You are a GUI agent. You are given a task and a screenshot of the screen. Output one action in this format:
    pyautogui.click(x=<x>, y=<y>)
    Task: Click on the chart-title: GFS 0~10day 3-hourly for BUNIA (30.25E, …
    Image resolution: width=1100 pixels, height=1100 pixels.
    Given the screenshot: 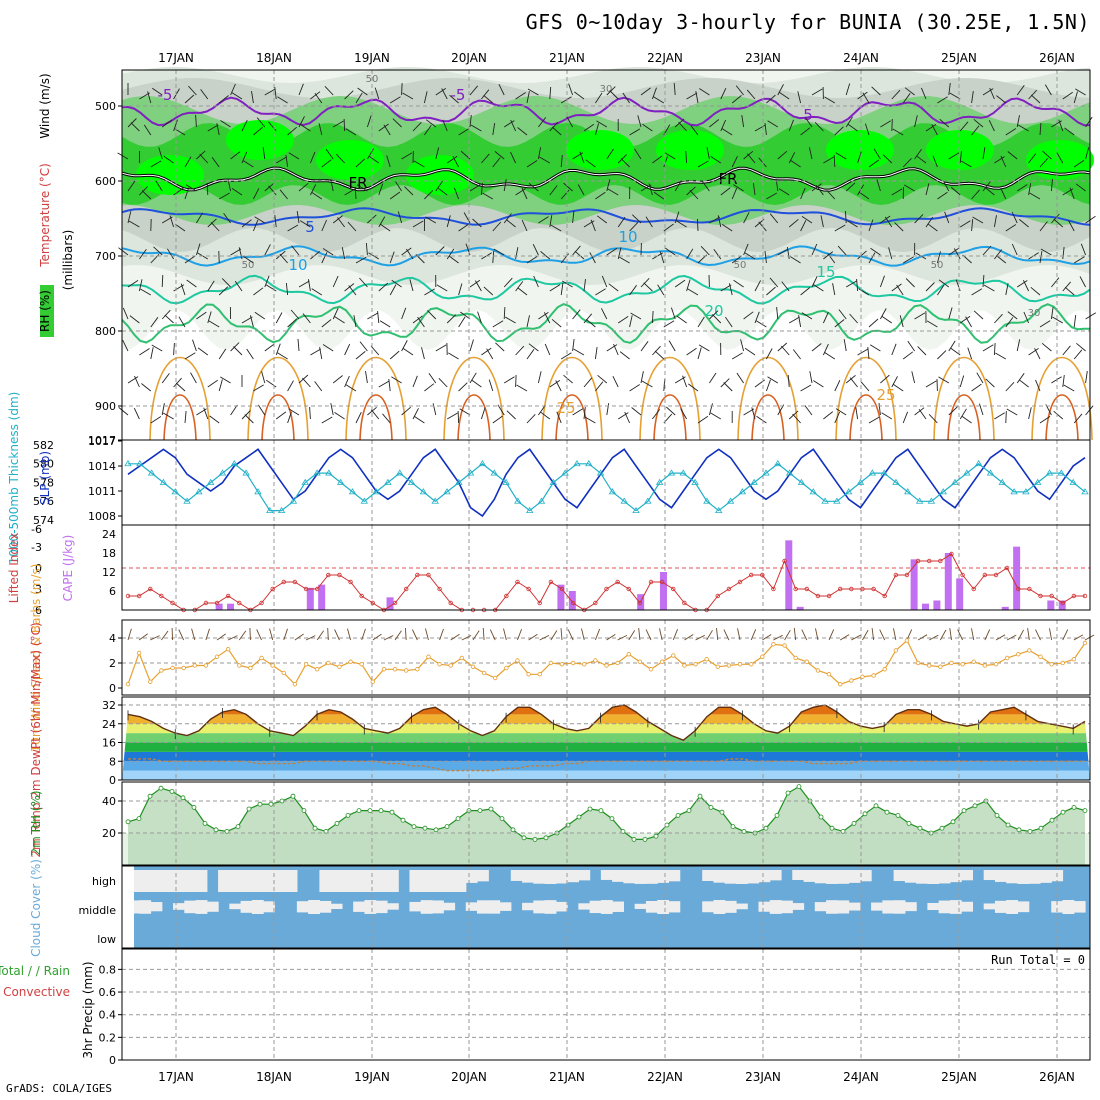 What is the action you would take?
    pyautogui.click(x=807, y=22)
    